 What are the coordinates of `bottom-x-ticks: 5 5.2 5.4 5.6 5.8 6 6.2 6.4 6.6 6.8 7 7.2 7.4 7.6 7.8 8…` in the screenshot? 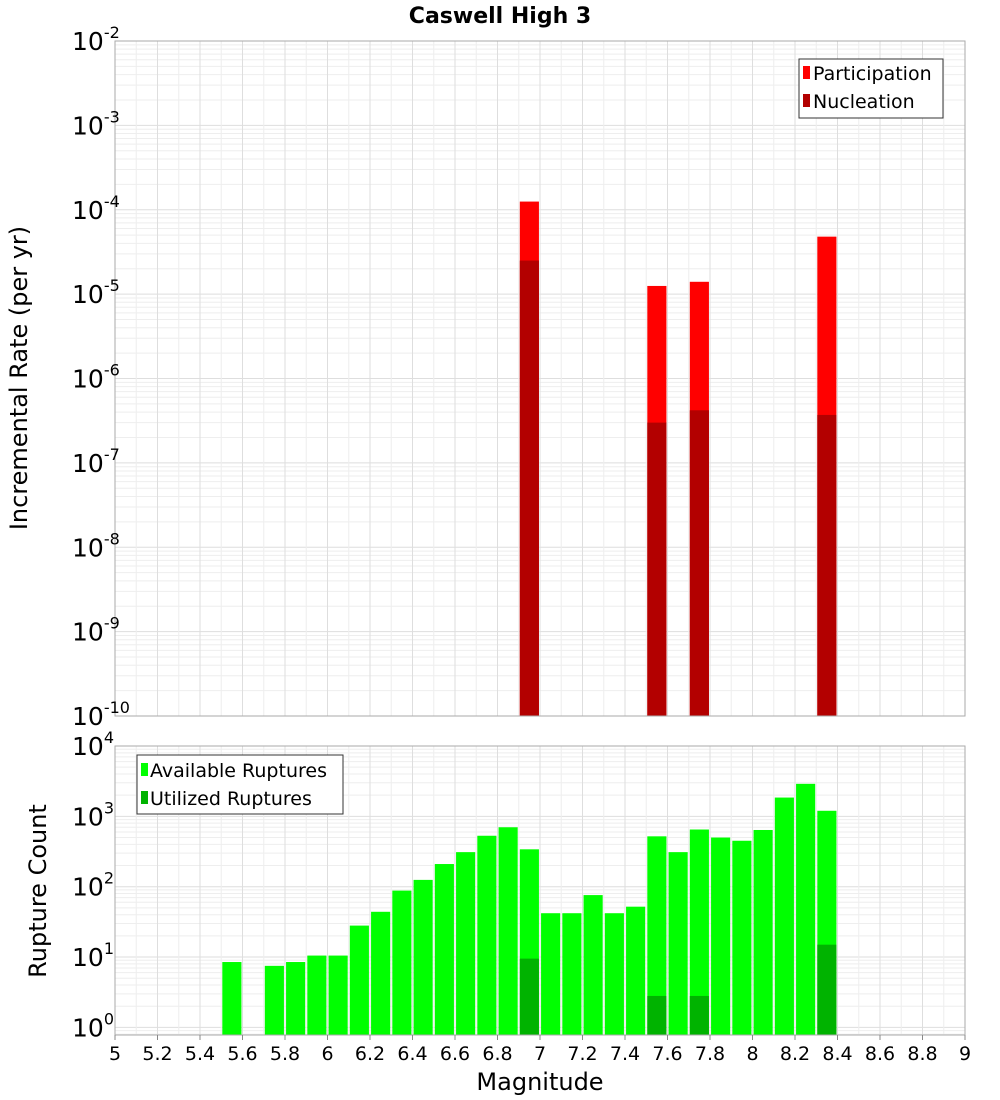 It's located at (540, 1050).